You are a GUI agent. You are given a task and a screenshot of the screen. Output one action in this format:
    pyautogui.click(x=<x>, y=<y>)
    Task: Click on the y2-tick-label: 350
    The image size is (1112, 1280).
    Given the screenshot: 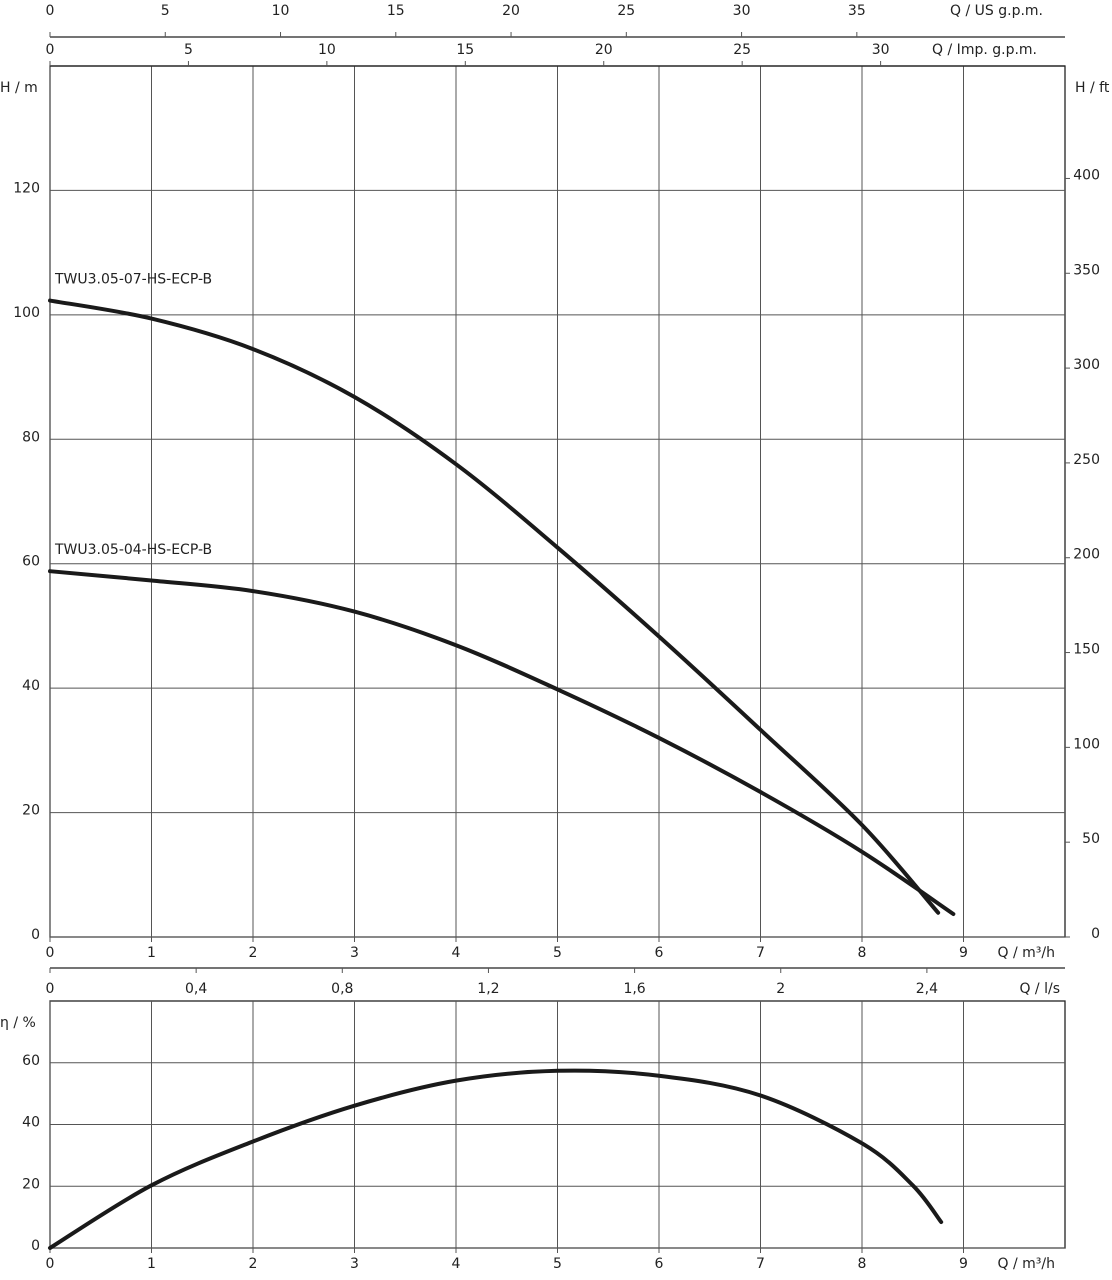 What is the action you would take?
    pyautogui.click(x=1086, y=270)
    